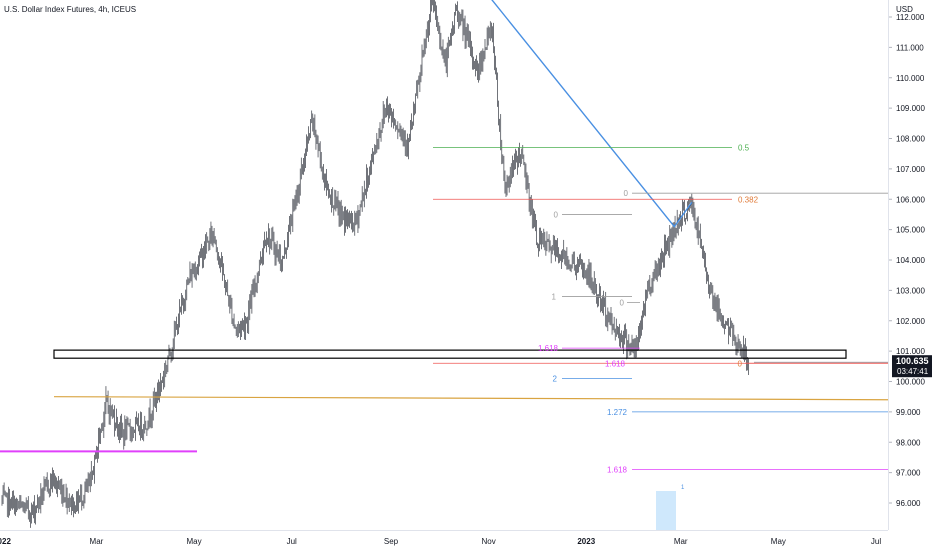  What do you see at coordinates (908, 503) in the screenshot?
I see `price-tick-label: 96.000` at bounding box center [908, 503].